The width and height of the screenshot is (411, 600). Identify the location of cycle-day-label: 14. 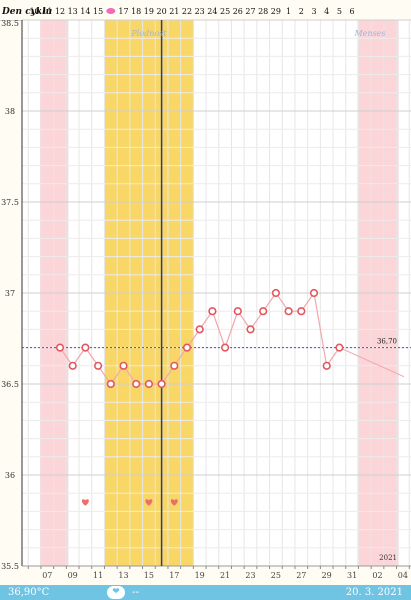
(85, 11).